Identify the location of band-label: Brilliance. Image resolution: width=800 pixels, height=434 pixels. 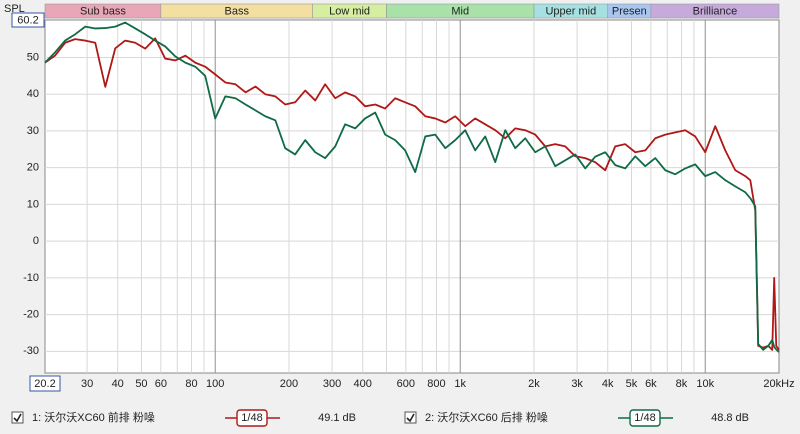
(715, 11).